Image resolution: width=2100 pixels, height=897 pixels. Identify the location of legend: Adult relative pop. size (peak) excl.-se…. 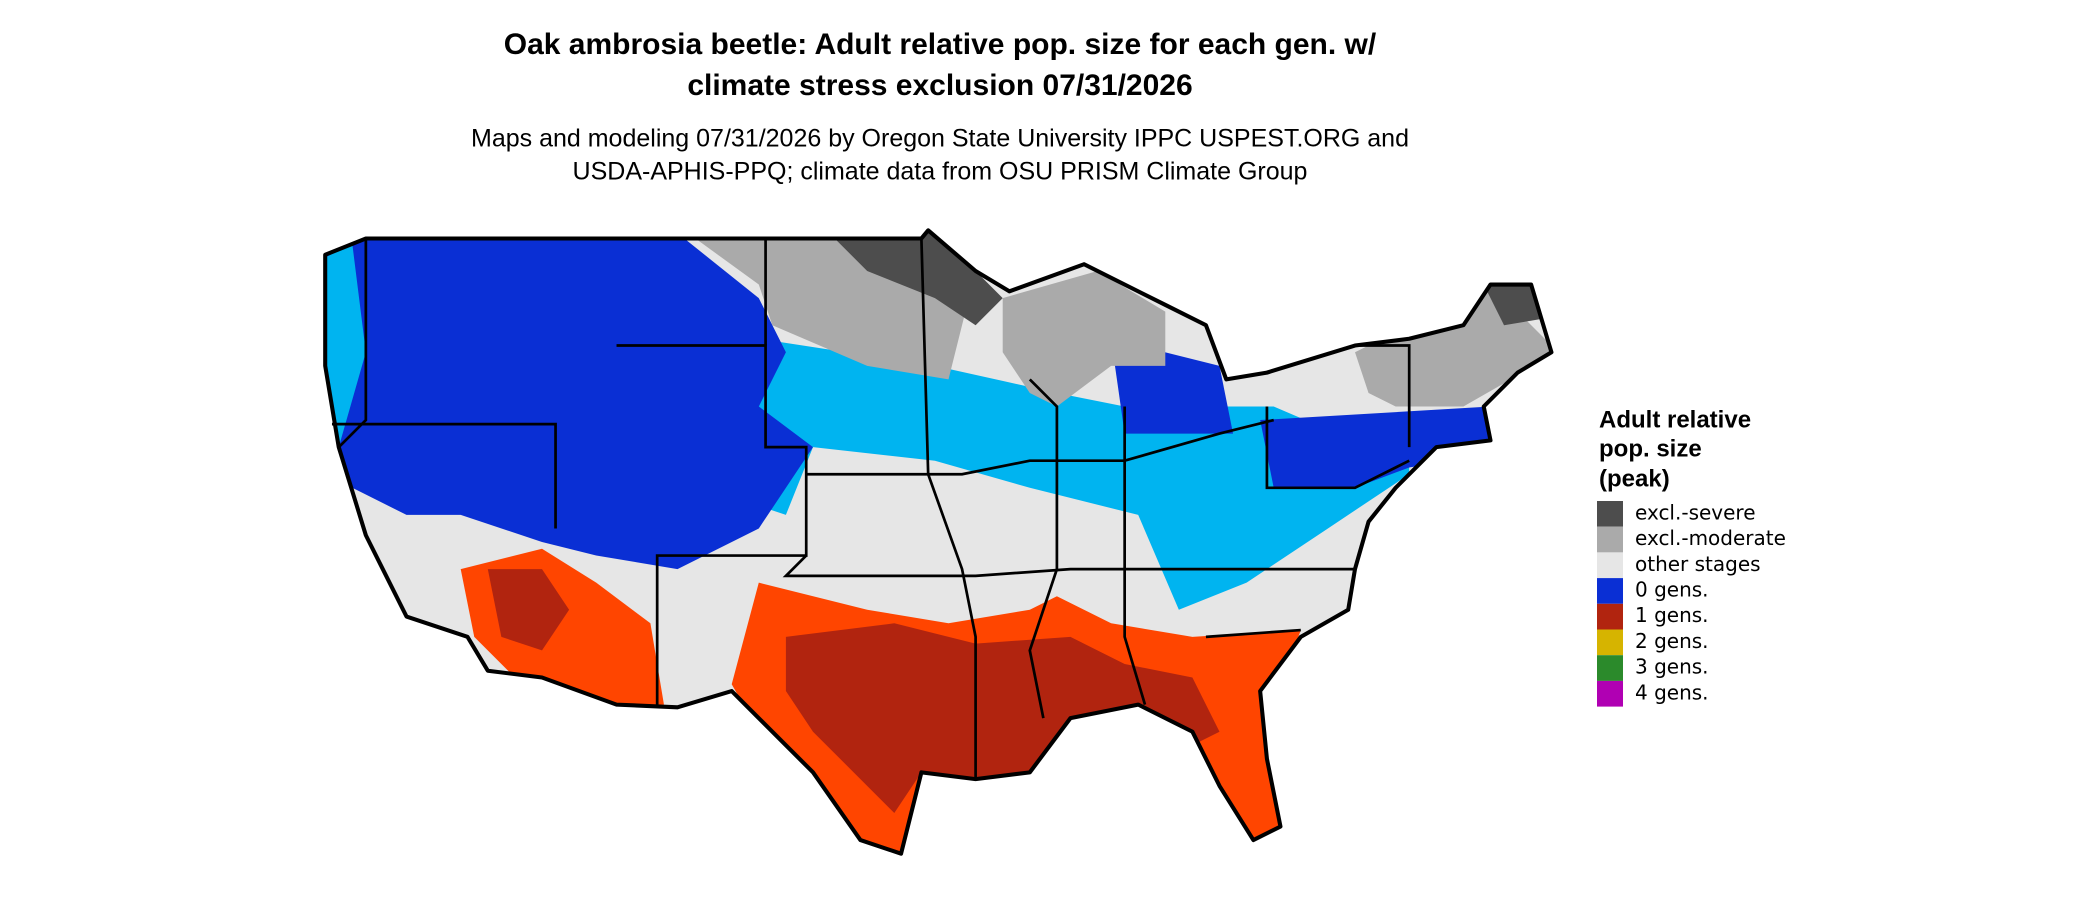
(1691, 556).